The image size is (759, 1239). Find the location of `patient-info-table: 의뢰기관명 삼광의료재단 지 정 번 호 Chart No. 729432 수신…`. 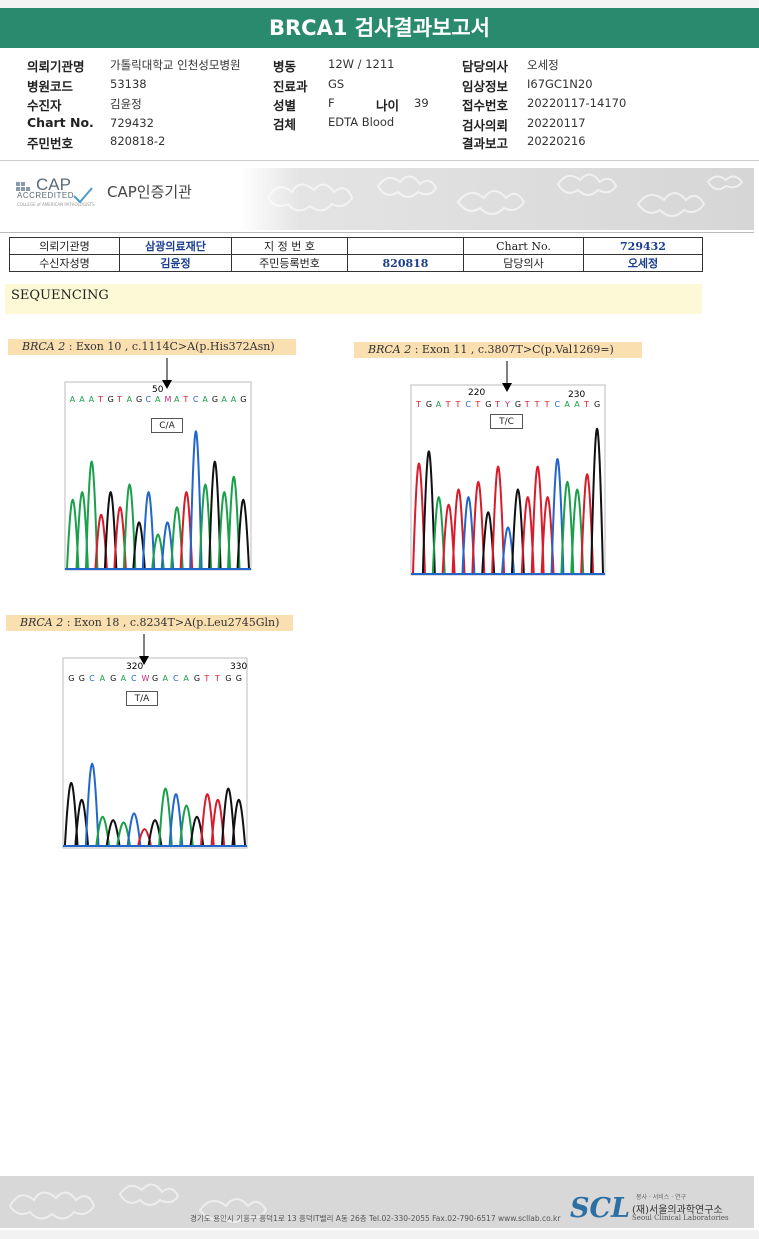

patient-info-table: 의뢰기관명 삼광의료재단 지 정 번 호 Chart No. 729432 수신… is located at coordinates (356, 254).